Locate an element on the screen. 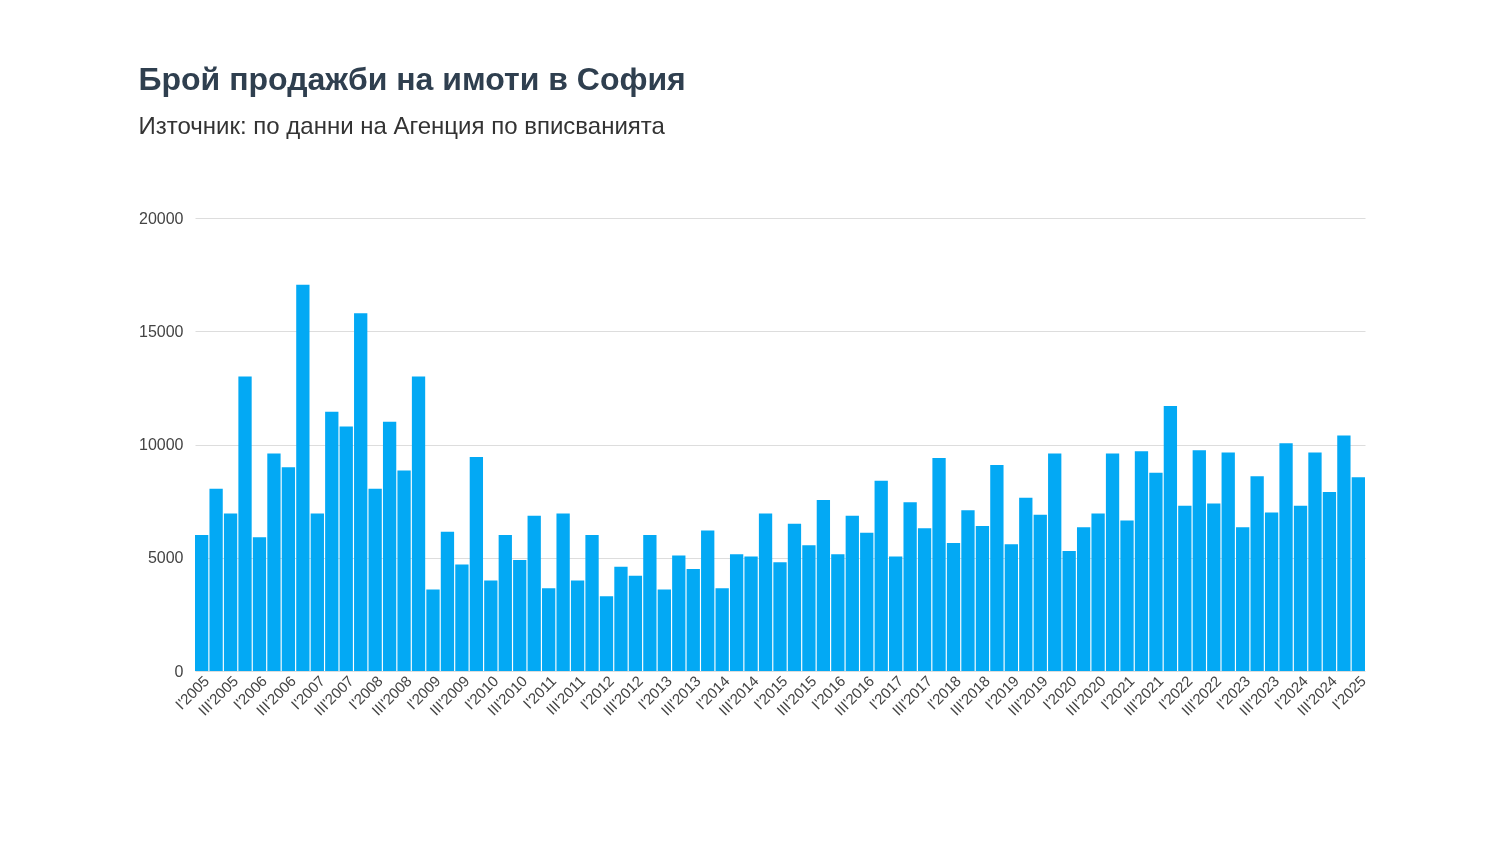 This screenshot has width=1500, height=844. chart-title: Брой продажби на имоти в София is located at coordinates (412, 79).